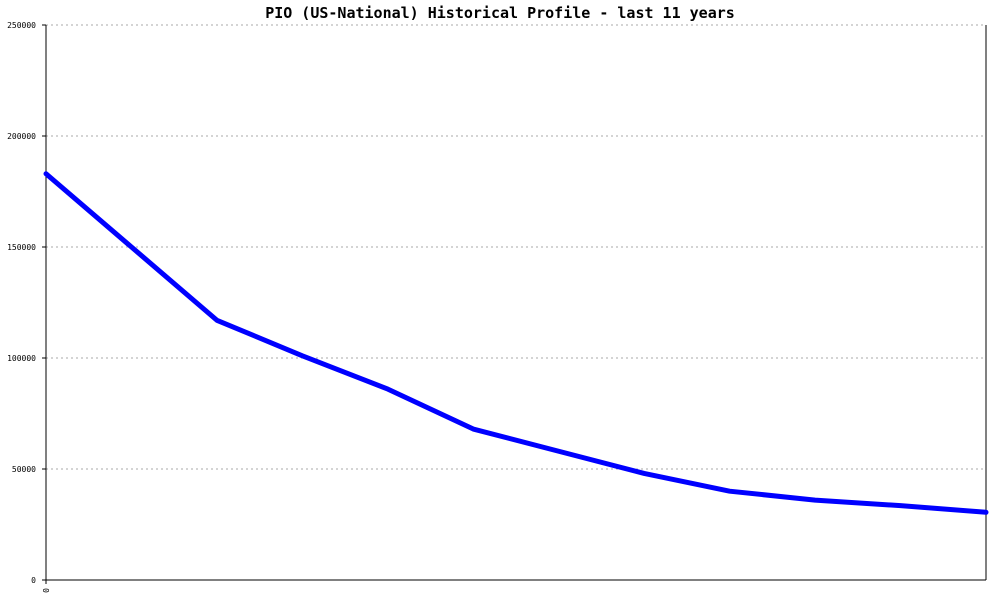 The image size is (1000, 600). Describe the element at coordinates (21, 136) in the screenshot. I see `y-tick-label: 200000` at that location.